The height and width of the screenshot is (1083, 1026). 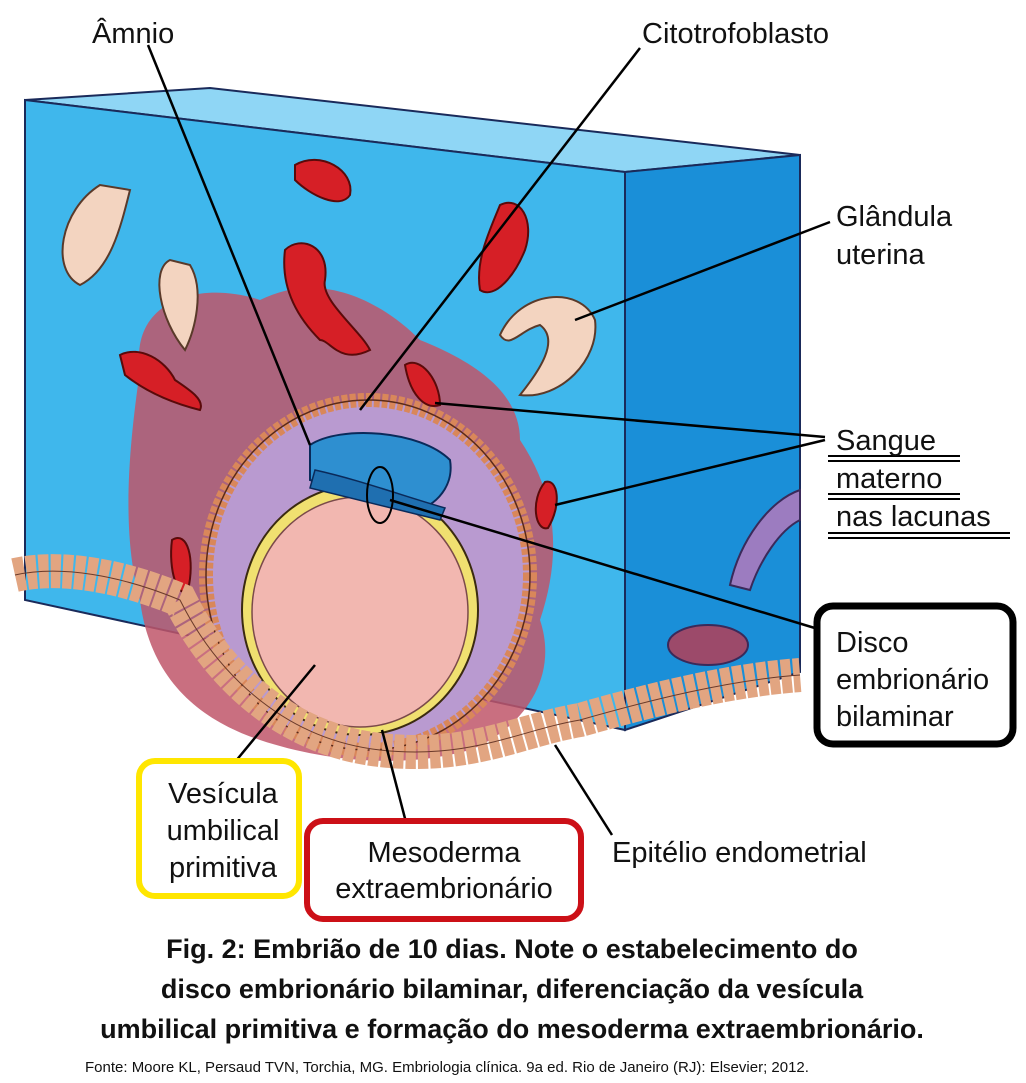 What do you see at coordinates (872, 643) in the screenshot?
I see `label: Disco` at bounding box center [872, 643].